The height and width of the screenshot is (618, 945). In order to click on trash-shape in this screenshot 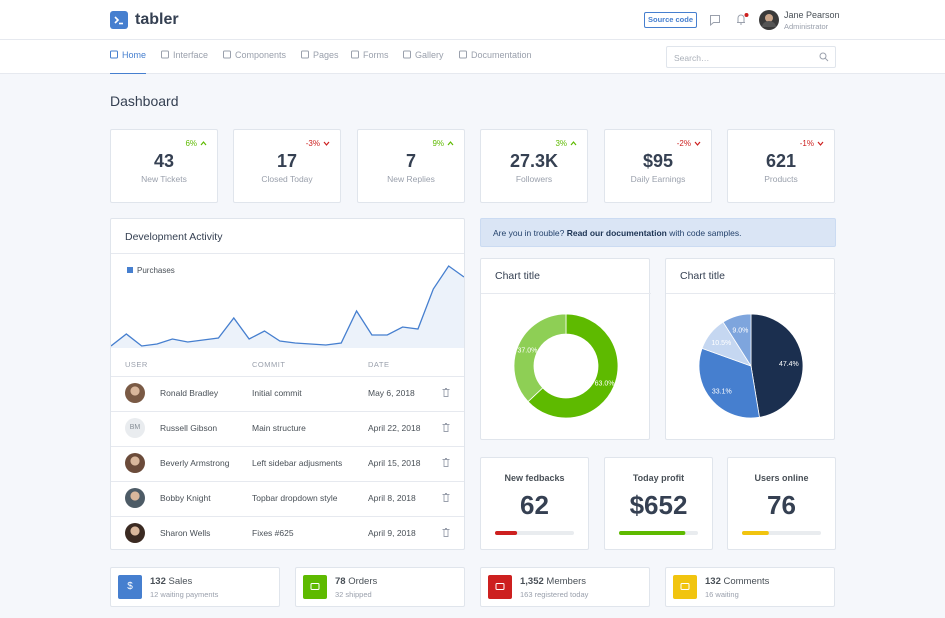, I will do `click(446, 497)`.